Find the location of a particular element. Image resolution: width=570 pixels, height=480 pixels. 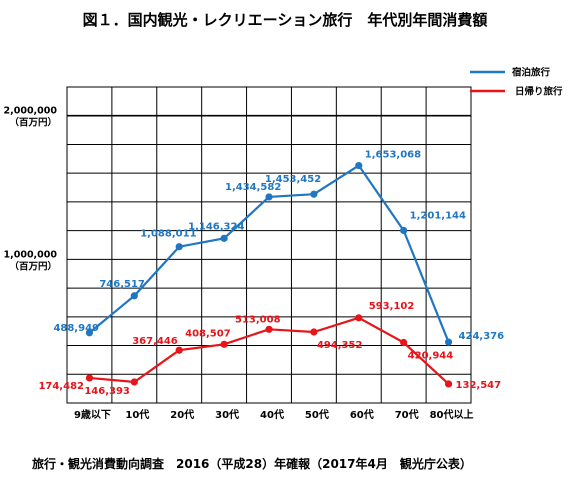

data-label: 1,453,452 is located at coordinates (293, 179).